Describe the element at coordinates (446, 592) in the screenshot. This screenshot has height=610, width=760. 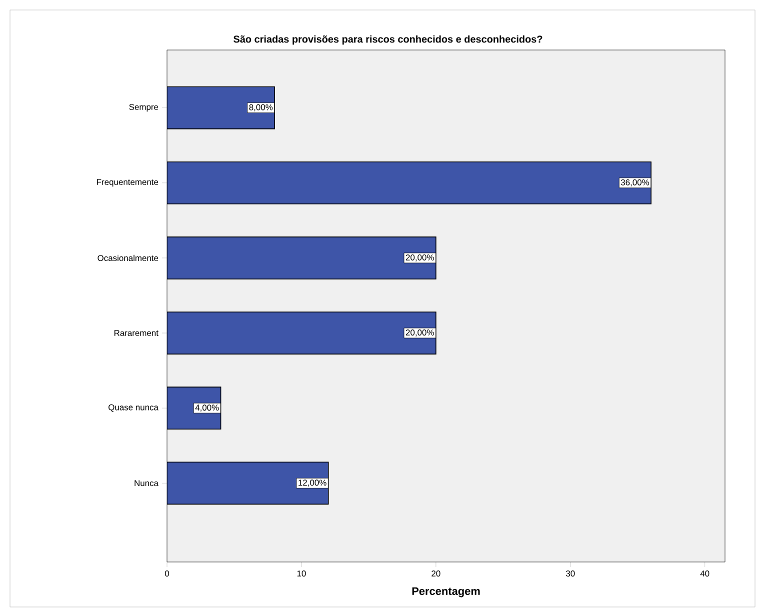
I see `x-axis-title: Percentagem` at that location.